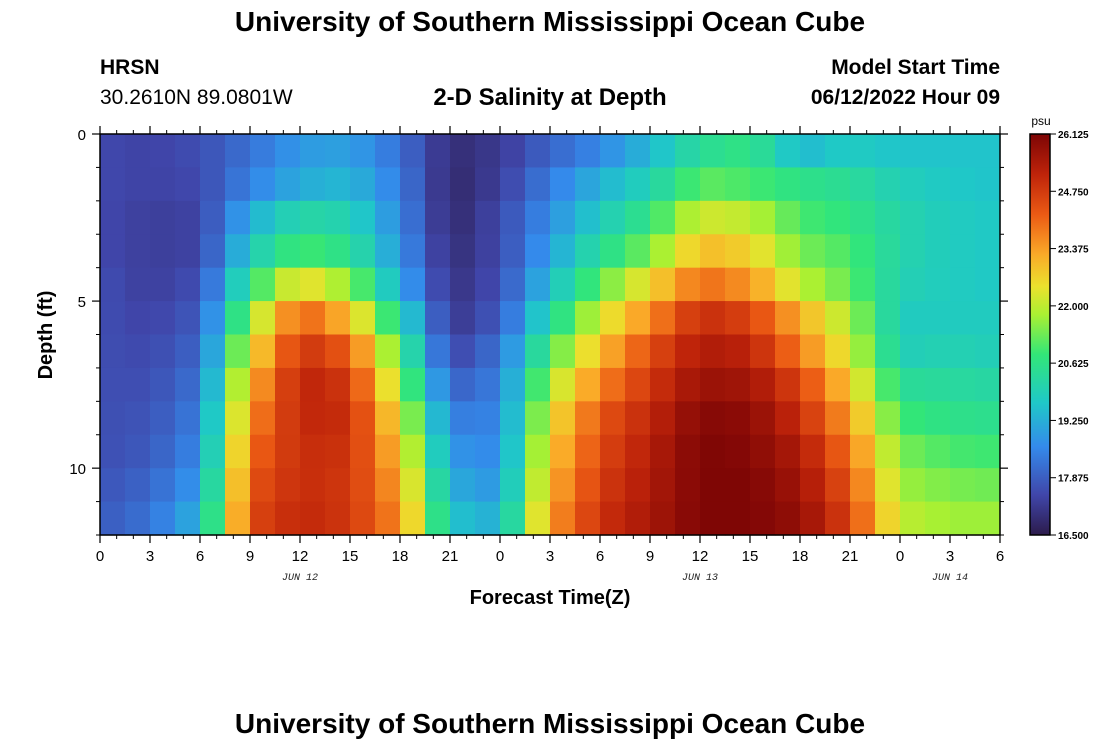 The width and height of the screenshot is (1100, 750). Describe the element at coordinates (1073, 479) in the screenshot. I see `colorbar-tick-label: 17.875` at that location.